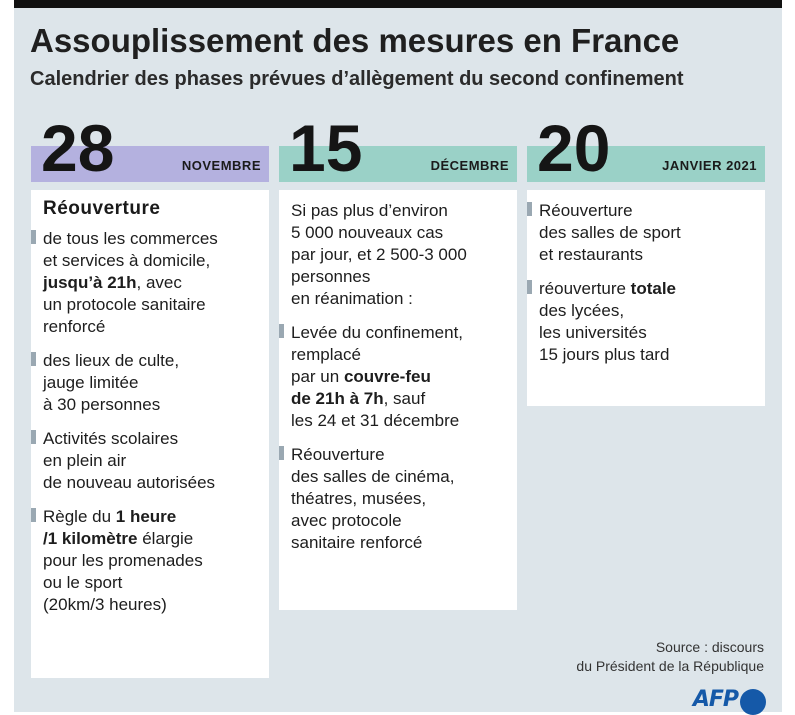 The image size is (795, 715). I want to click on date-band-november, so click(150, 164).